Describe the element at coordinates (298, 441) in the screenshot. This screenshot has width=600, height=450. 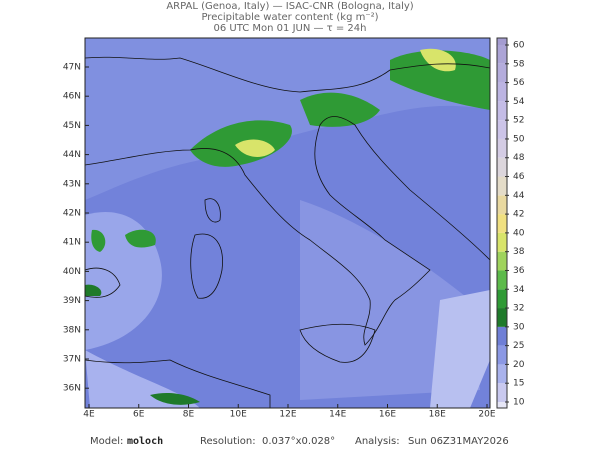
I see `footer-value: 0.037°x0.028°` at that location.